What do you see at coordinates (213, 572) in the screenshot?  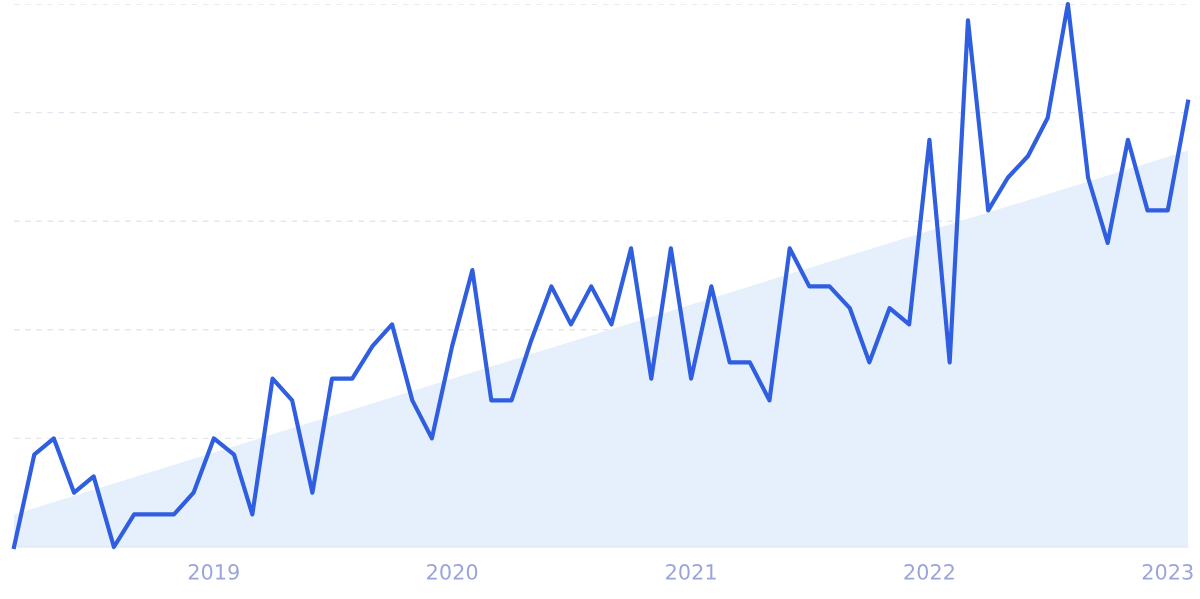 I see `x-tick-label: 2019` at bounding box center [213, 572].